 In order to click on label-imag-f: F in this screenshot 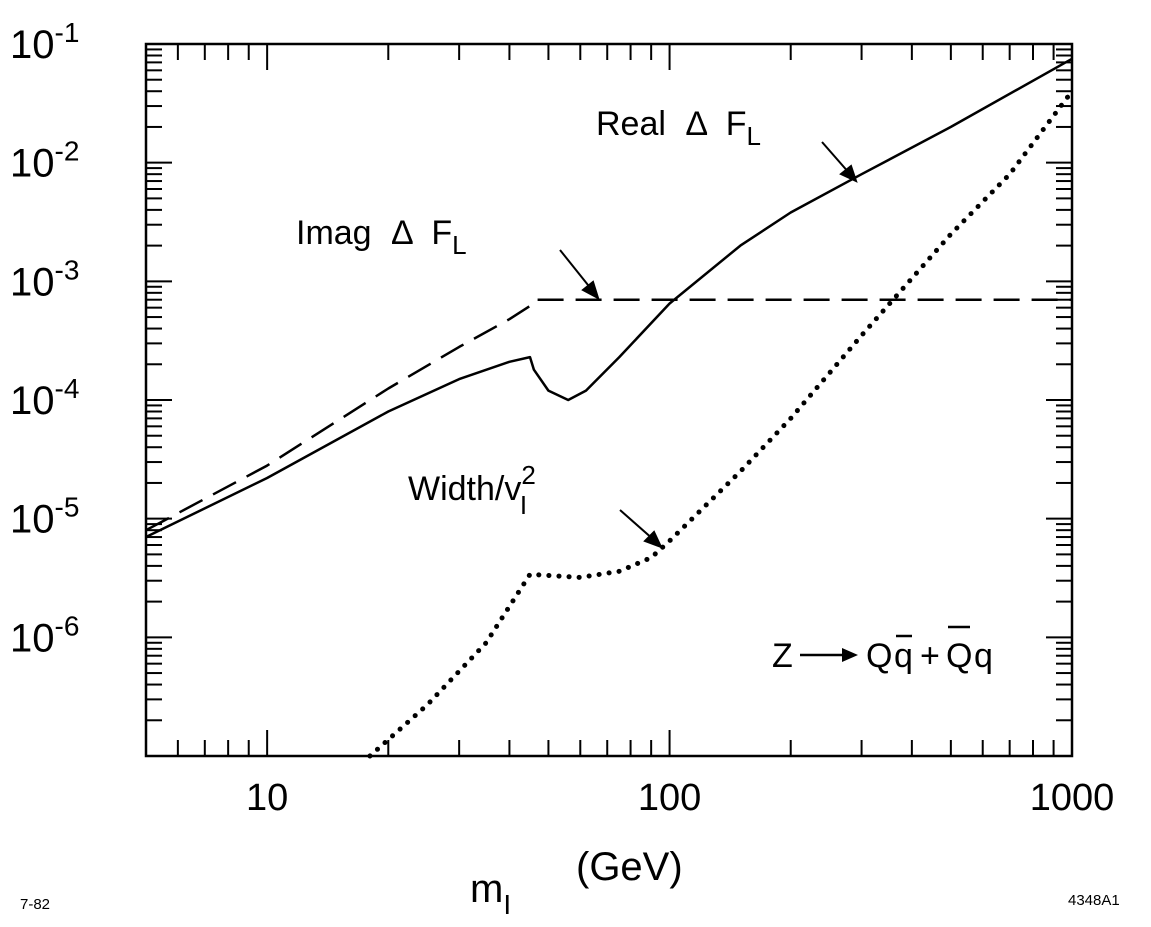, I will do `click(441, 233)`.